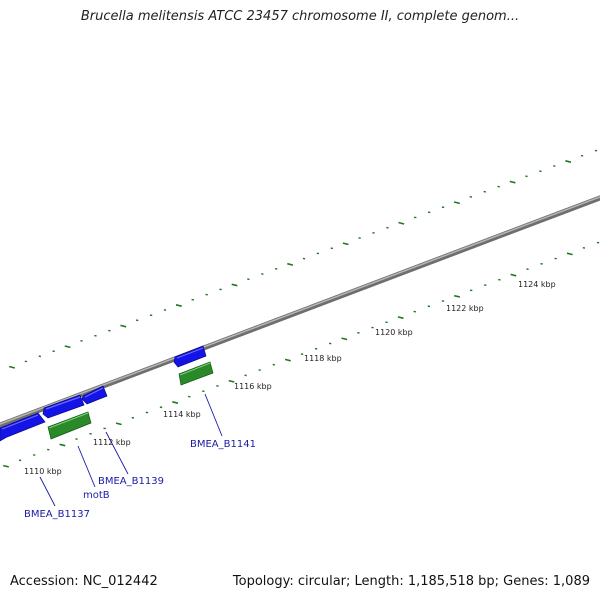  I want to click on kbp-label-1112: 1112 kbp, so click(112, 442).